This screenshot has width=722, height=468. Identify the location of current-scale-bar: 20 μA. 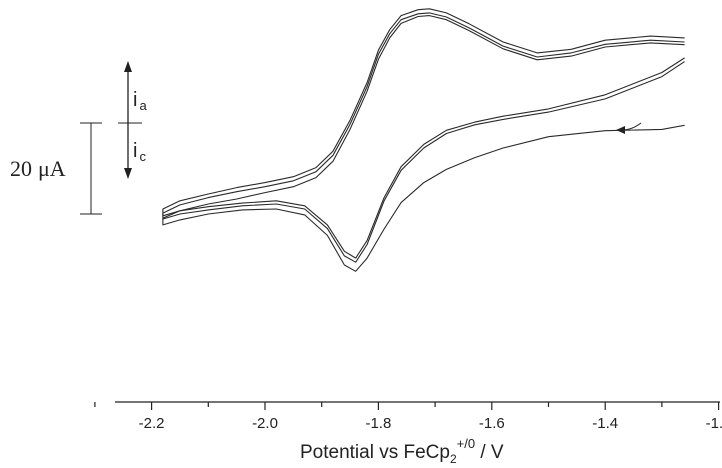
(56, 168).